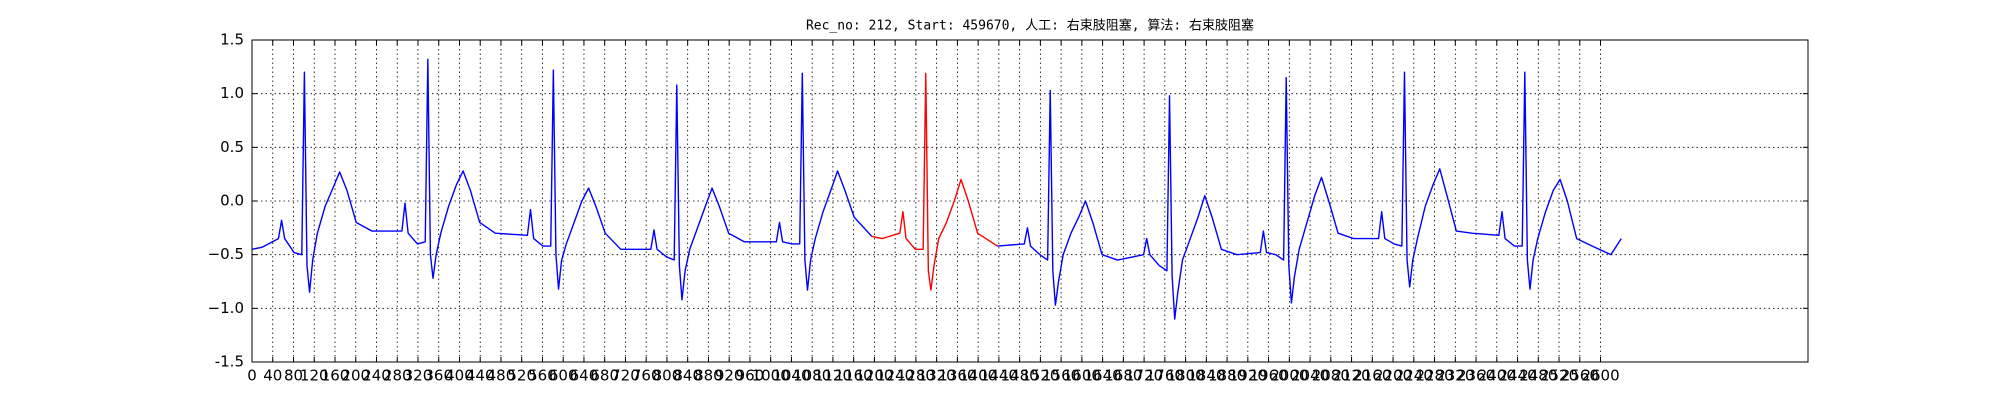 This screenshot has width=2000, height=400. I want to click on x-tick-label: 480, so click(501, 376).